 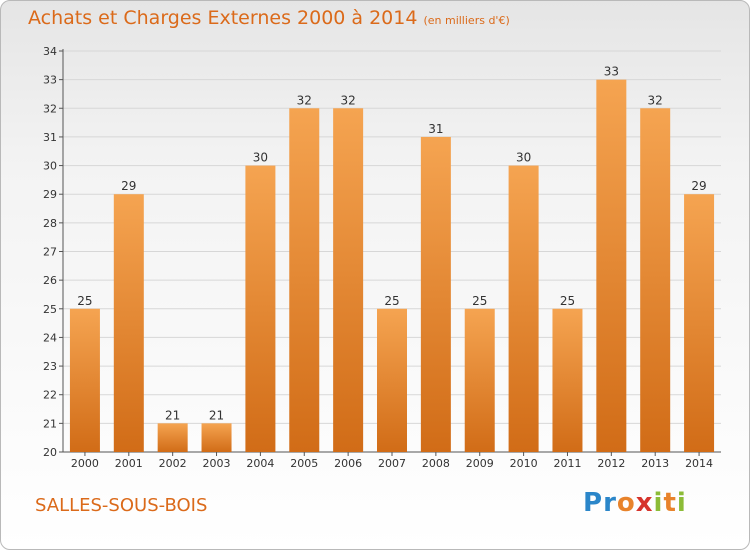 I want to click on x-tick-label: 2001, so click(x=129, y=463).